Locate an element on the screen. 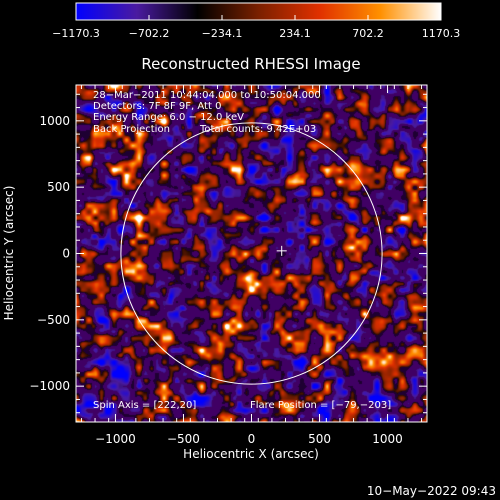 This screenshot has width=500, height=500. y-tick-label: 0 is located at coordinates (66, 254).